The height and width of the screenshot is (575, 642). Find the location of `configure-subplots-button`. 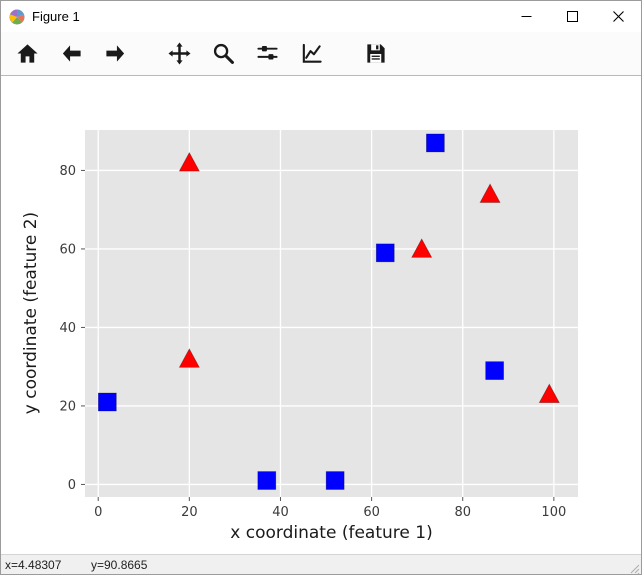

configure-subplots-button is located at coordinates (267, 54).